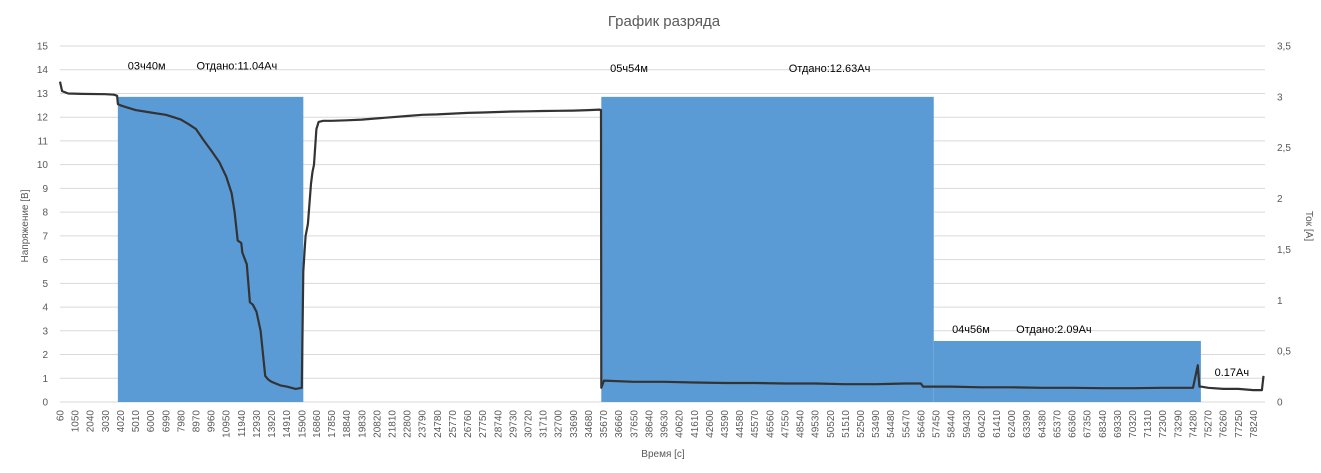 The height and width of the screenshot is (473, 1321). I want to click on x-tick-label: 17850, so click(332, 424).